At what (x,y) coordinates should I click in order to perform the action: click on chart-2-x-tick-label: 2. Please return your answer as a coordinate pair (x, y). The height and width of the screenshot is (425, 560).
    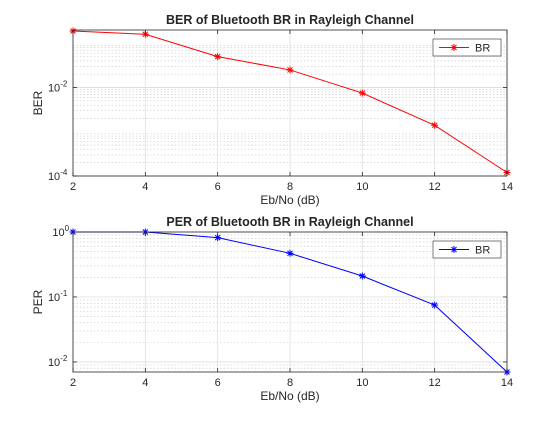
    Looking at the image, I should click on (73, 383).